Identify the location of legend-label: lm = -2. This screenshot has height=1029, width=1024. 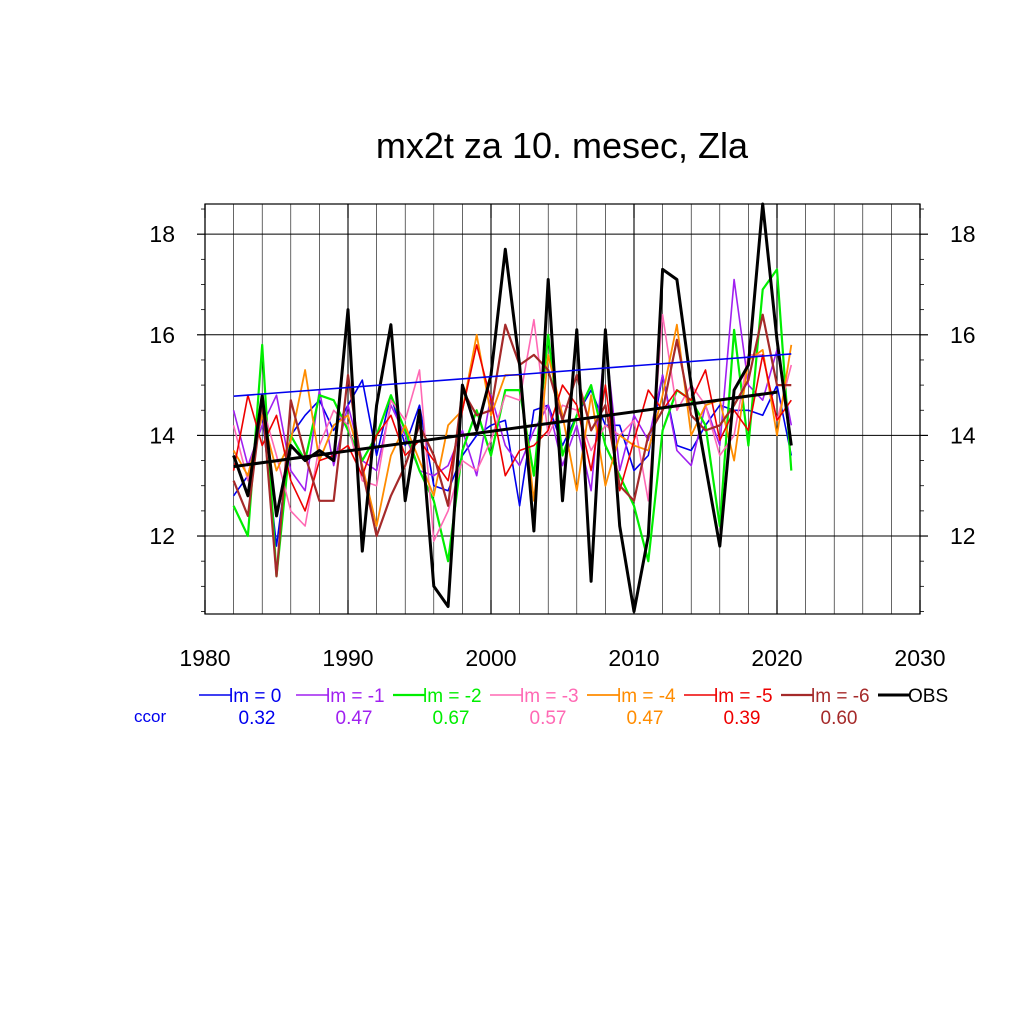
(452, 696).